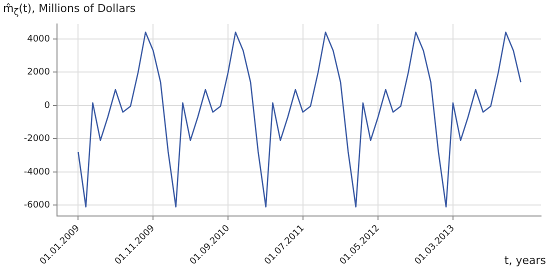 The height and width of the screenshot is (273, 550). Describe the element at coordinates (47, 105) in the screenshot. I see `y-tick-label: 0` at that location.